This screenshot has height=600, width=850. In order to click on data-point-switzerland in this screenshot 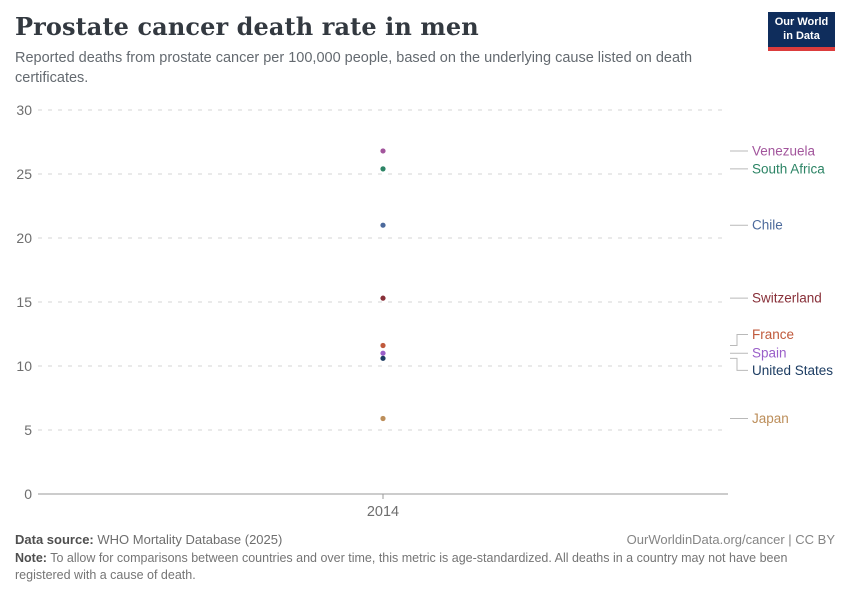, I will do `click(383, 298)`.